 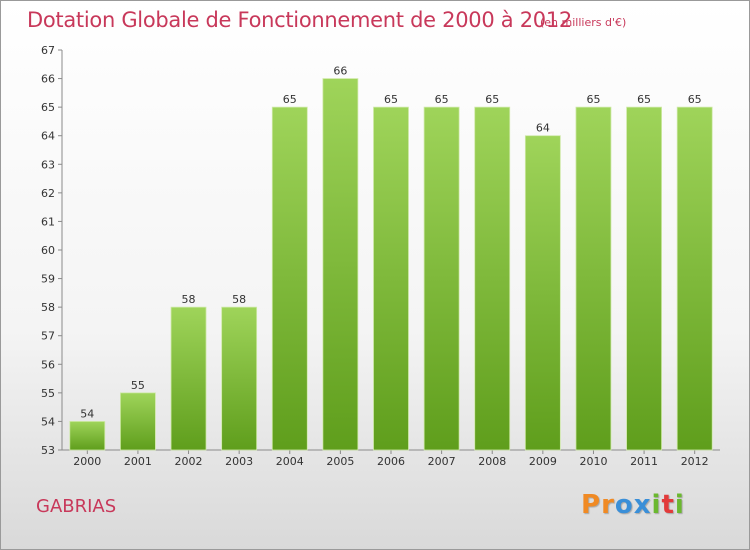 I want to click on bar-2005, so click(x=340, y=264).